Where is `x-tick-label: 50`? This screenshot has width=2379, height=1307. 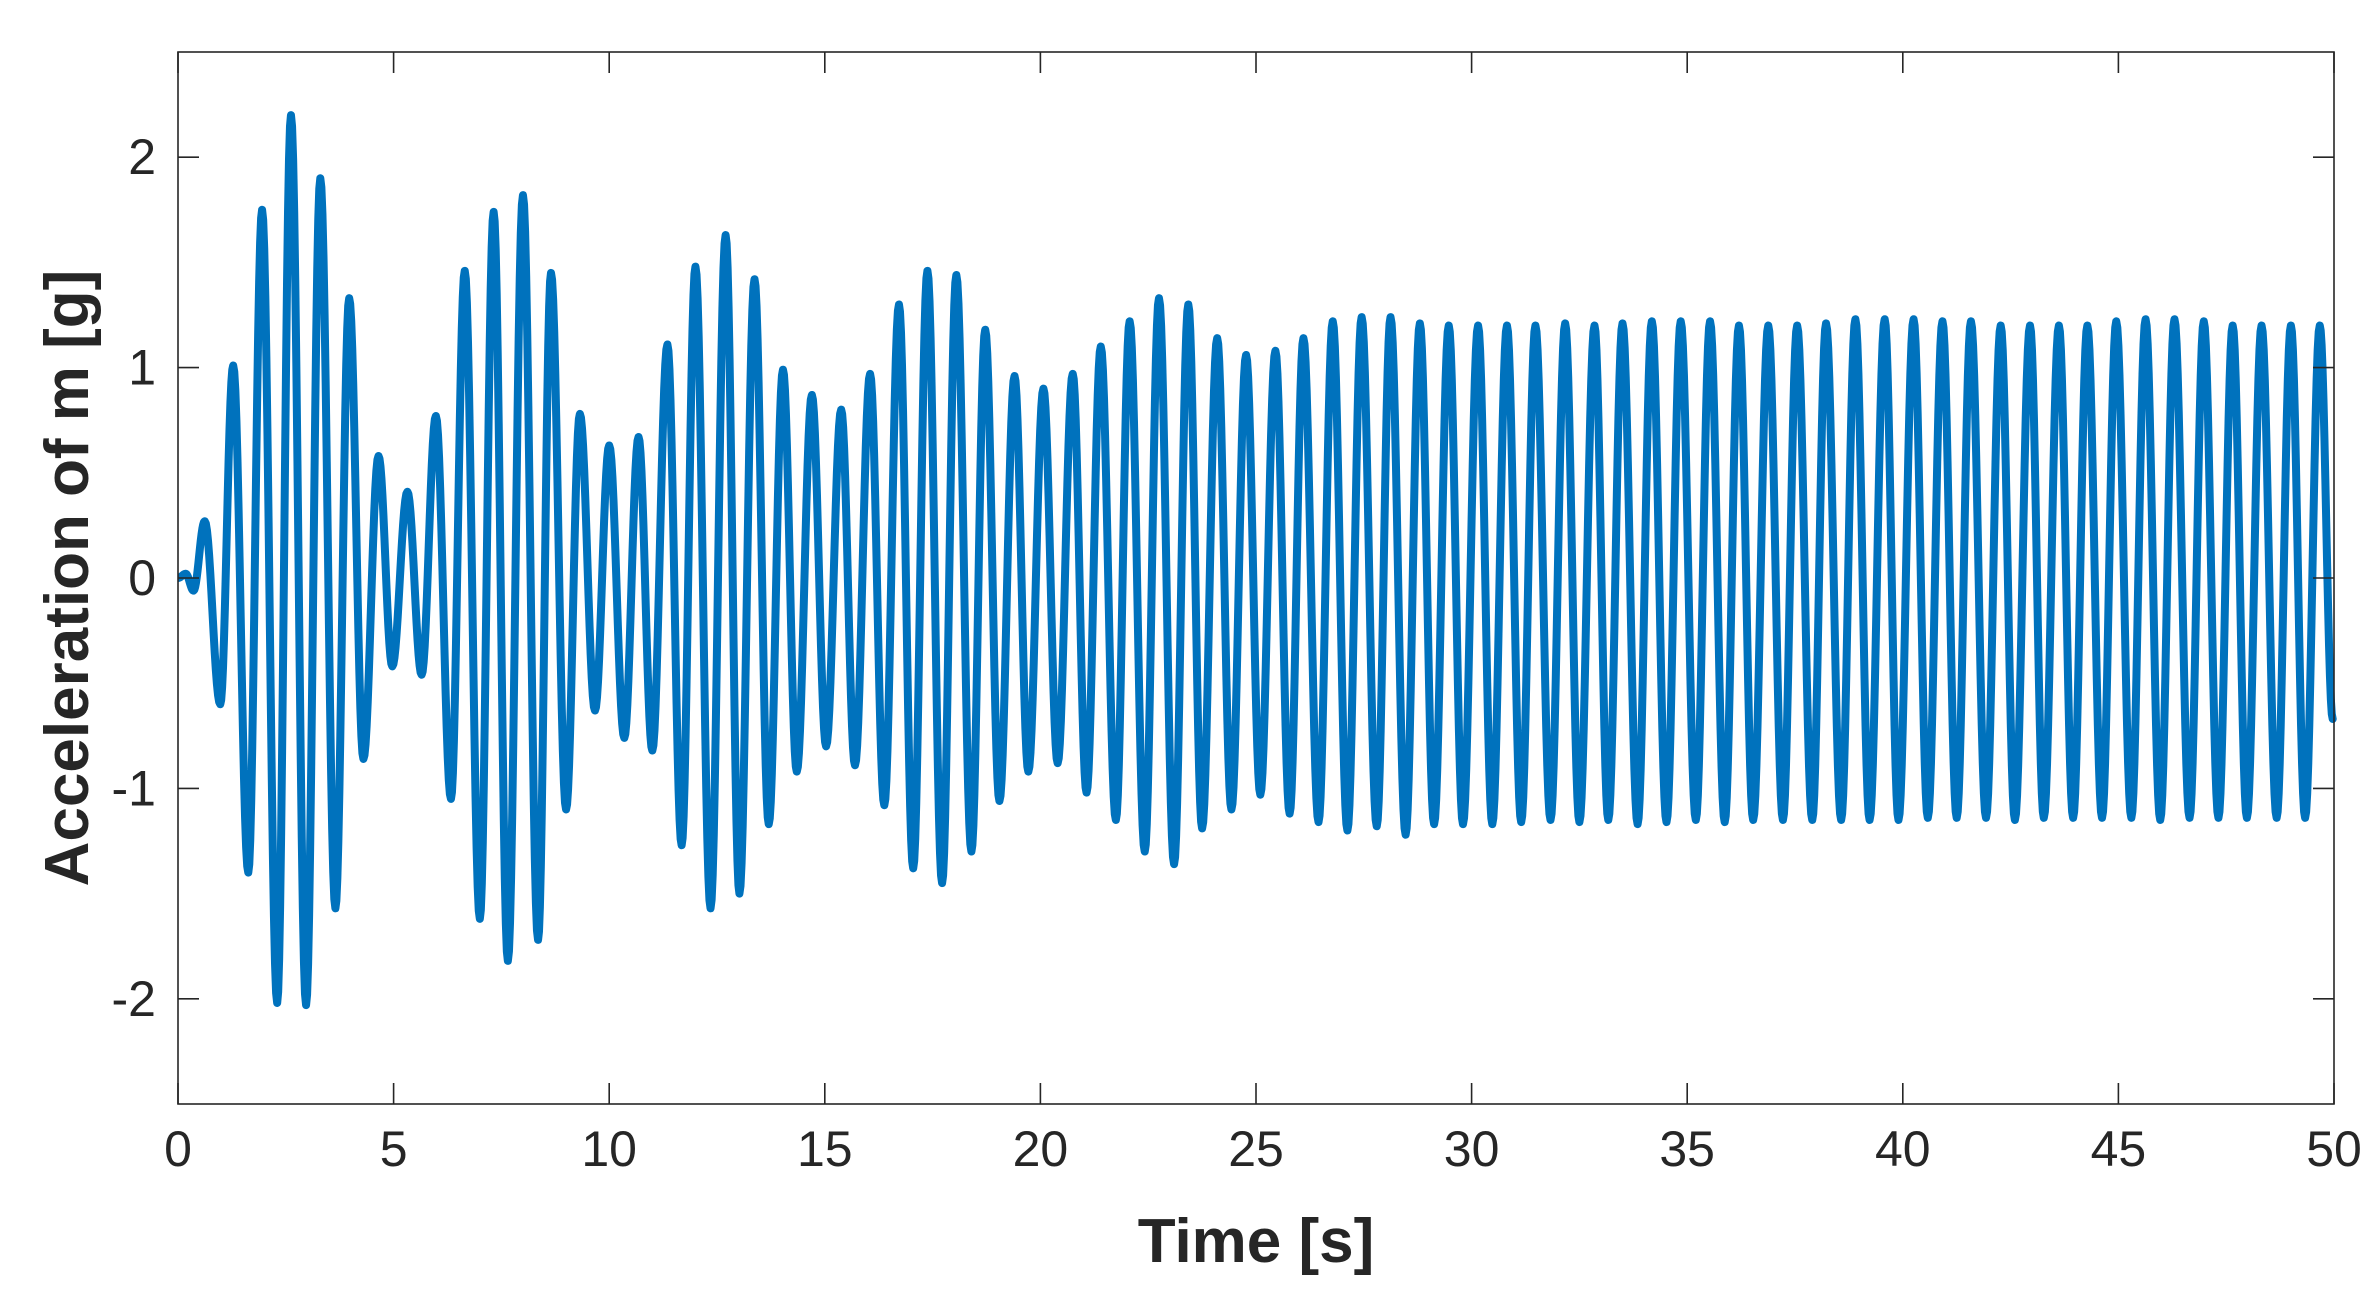
x-tick-label: 50 is located at coordinates (2334, 1149).